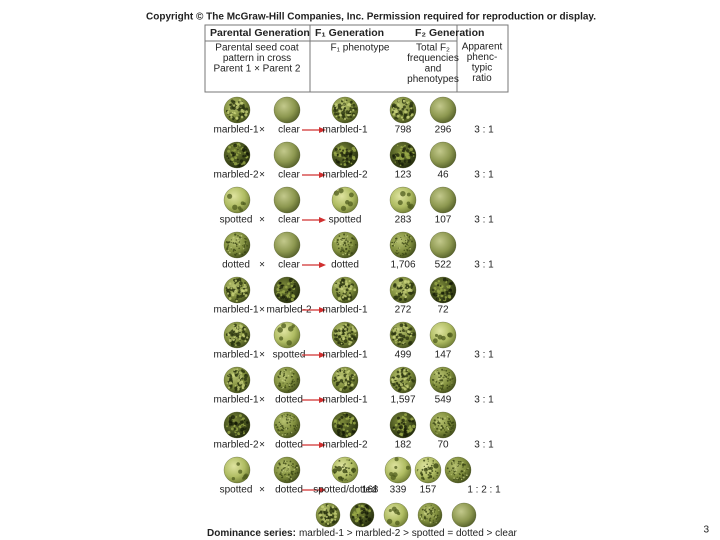  What do you see at coordinates (443, 265) in the screenshot?
I see `f2-count: 522` at bounding box center [443, 265].